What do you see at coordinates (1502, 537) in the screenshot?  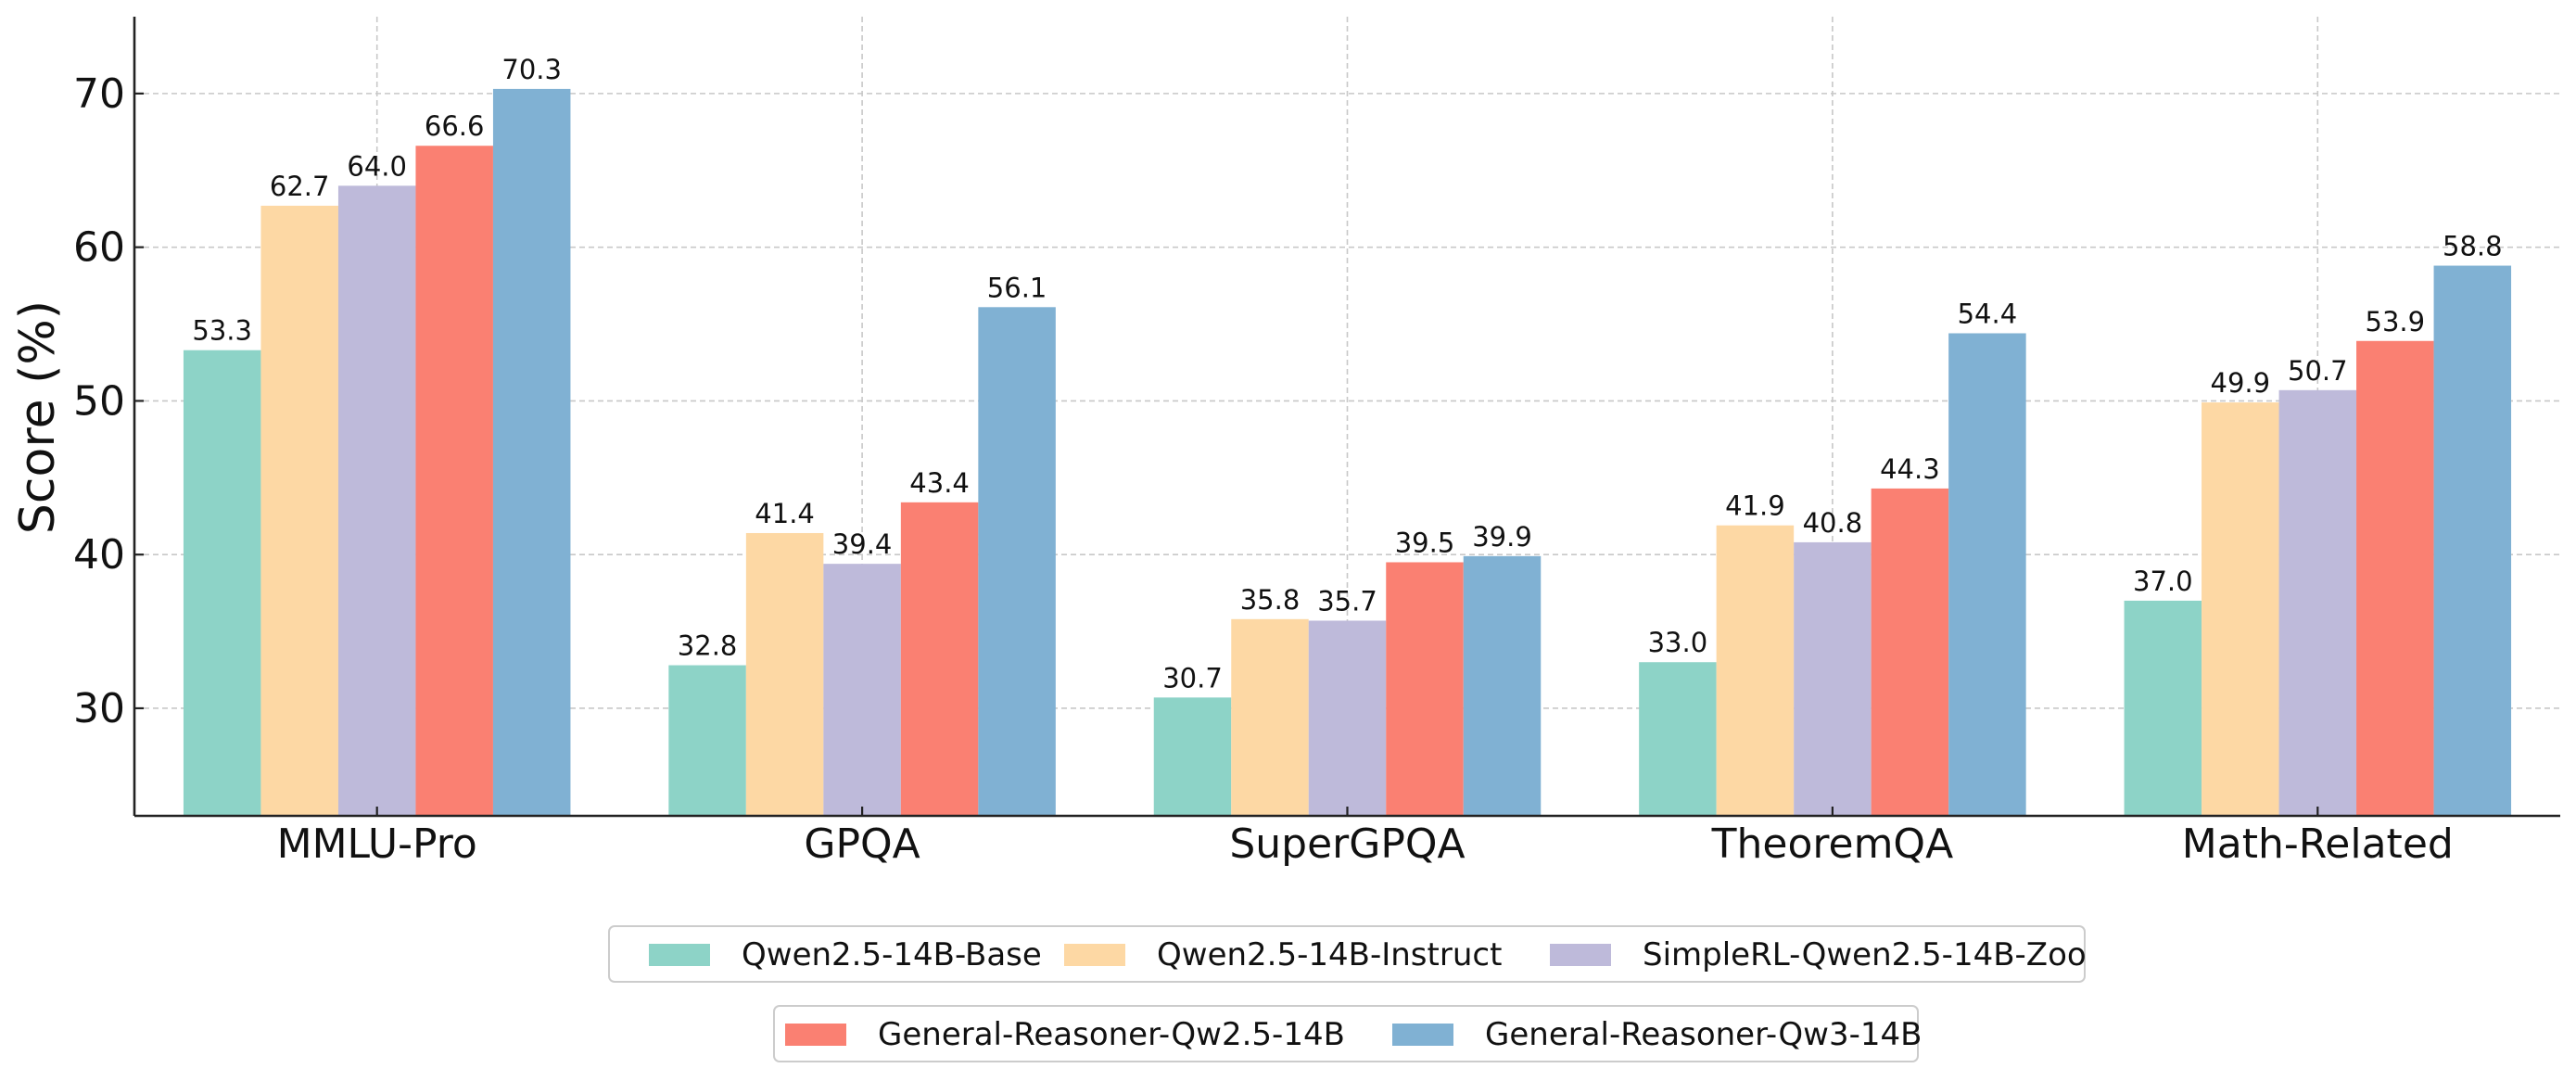 I see `bar-value-label: 39.9` at bounding box center [1502, 537].